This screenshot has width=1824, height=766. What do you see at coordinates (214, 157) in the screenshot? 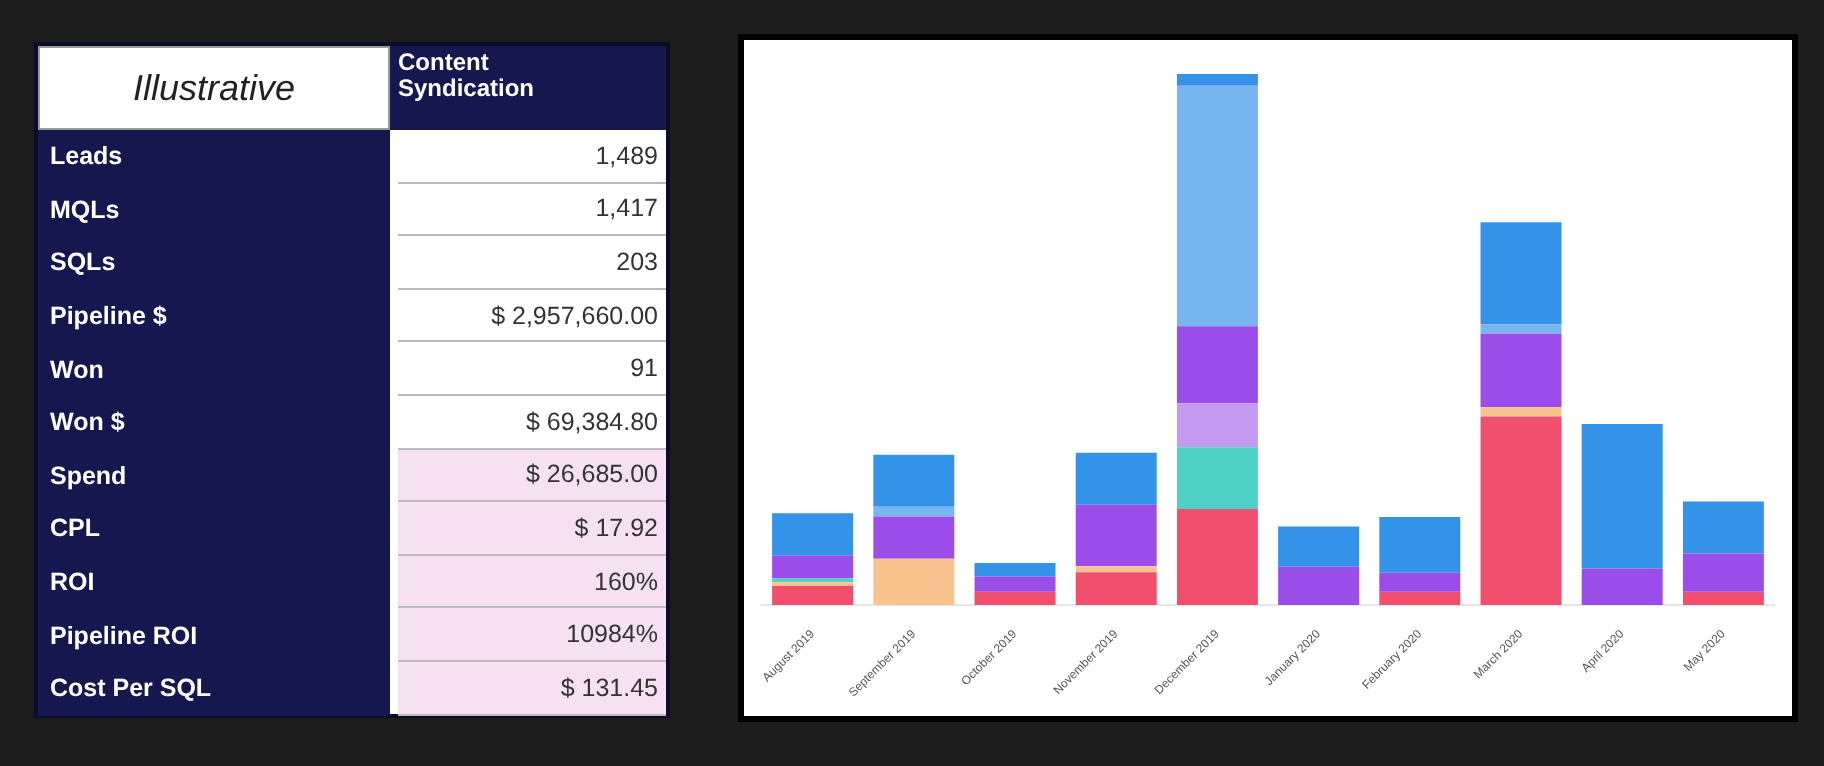
I see `category-label: Leads` at bounding box center [214, 157].